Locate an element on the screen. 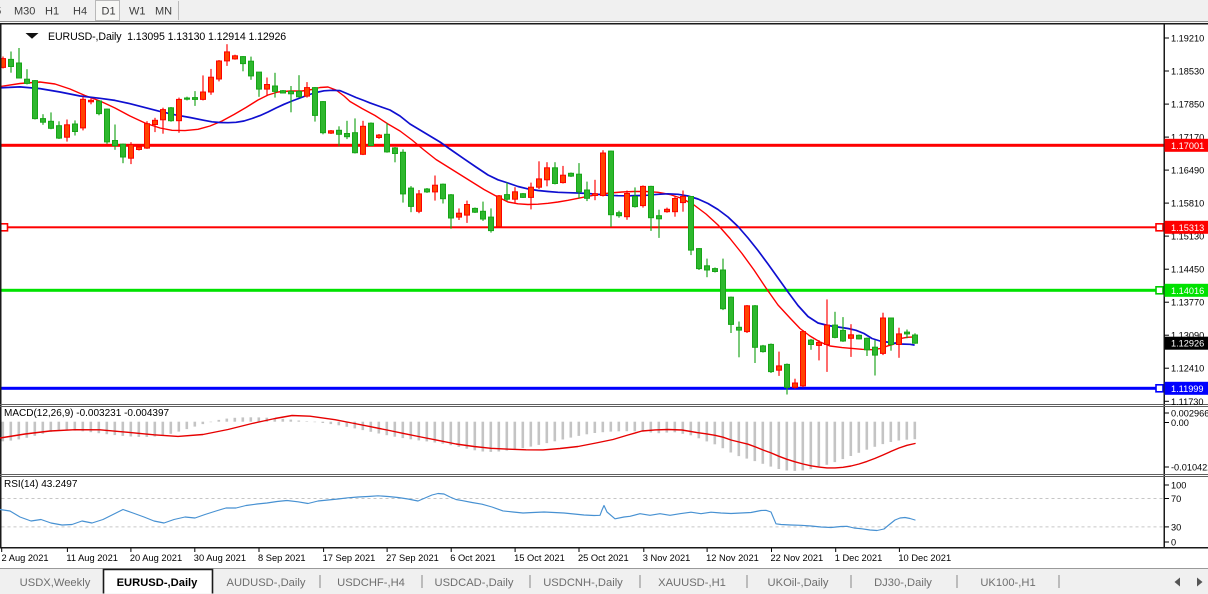  svg-text: UKOil-,Daily is located at coordinates (798, 583).